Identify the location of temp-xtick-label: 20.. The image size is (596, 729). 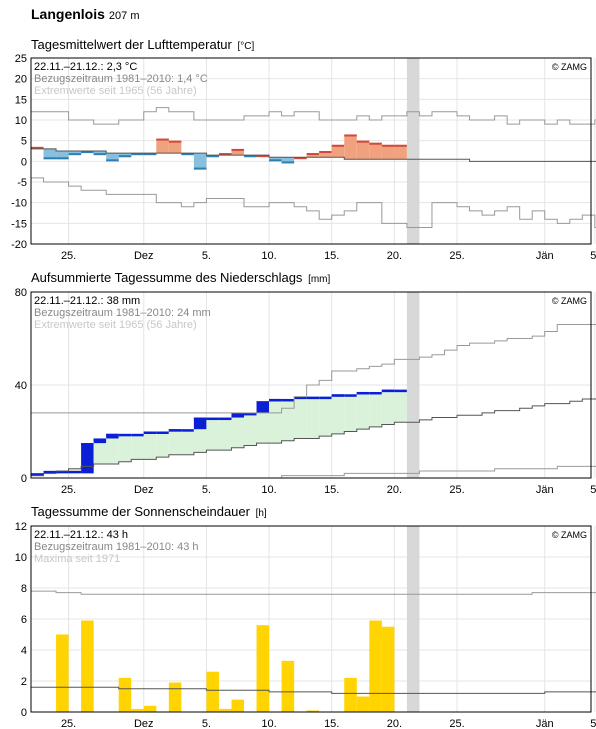
(394, 256).